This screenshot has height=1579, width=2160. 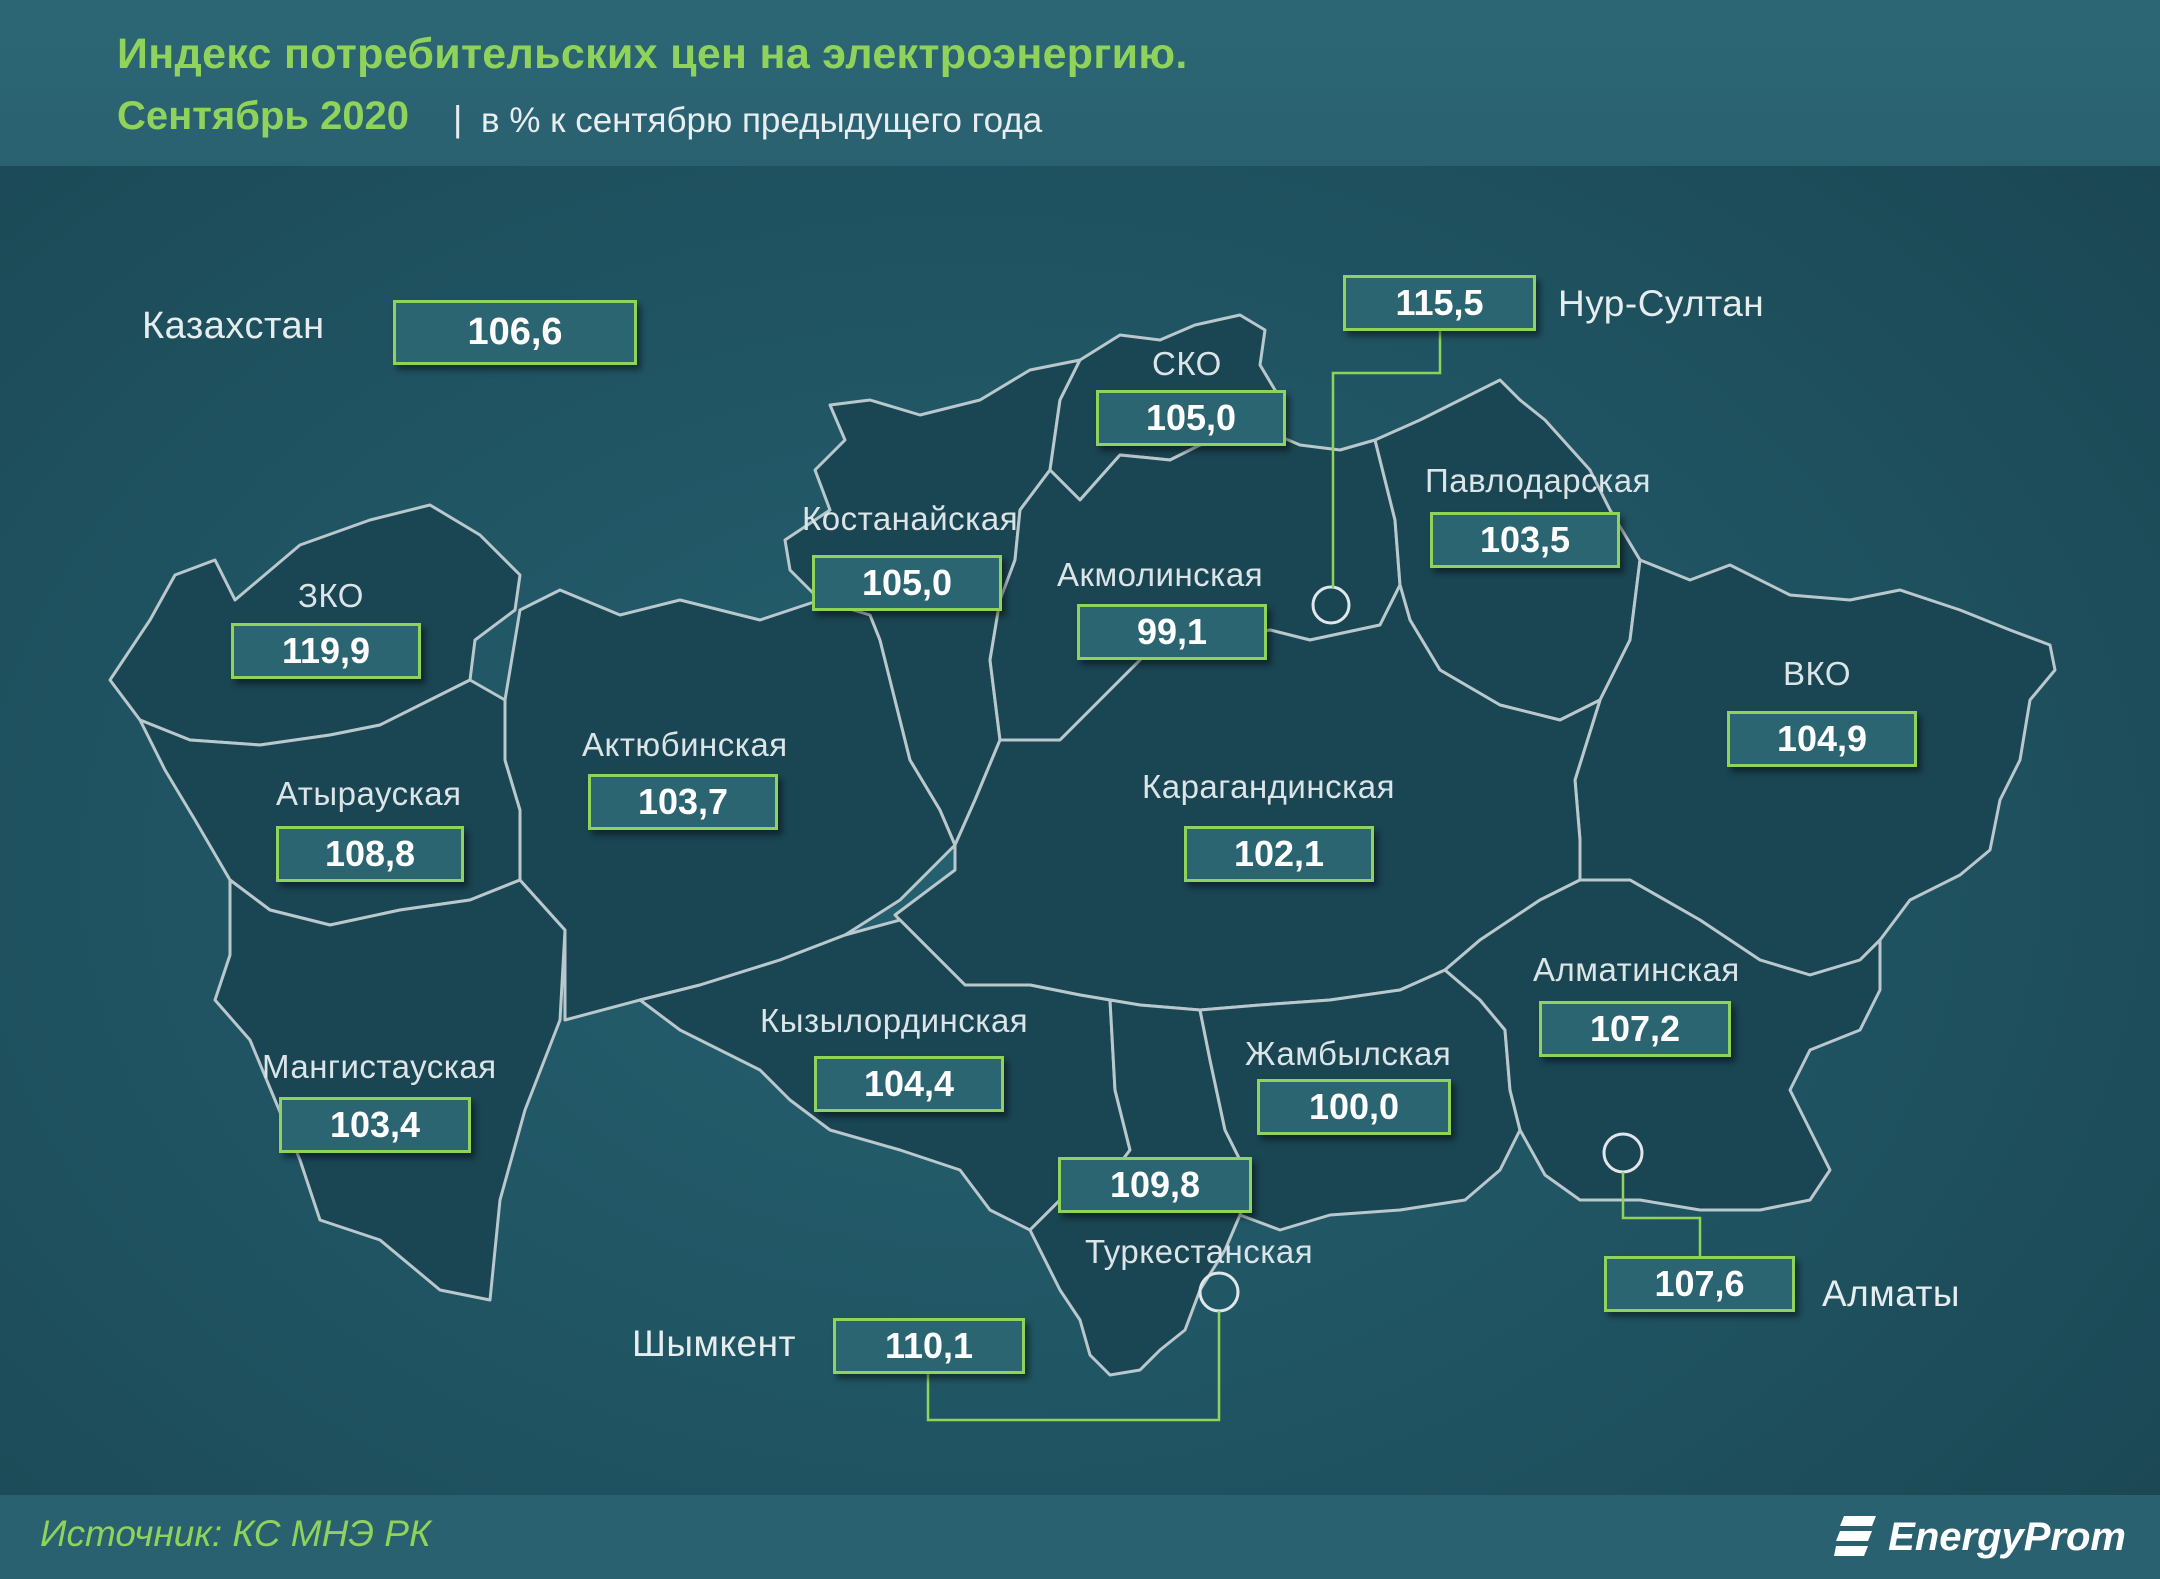 I want to click on almaty-leader-line, so click(x=1661, y=1217).